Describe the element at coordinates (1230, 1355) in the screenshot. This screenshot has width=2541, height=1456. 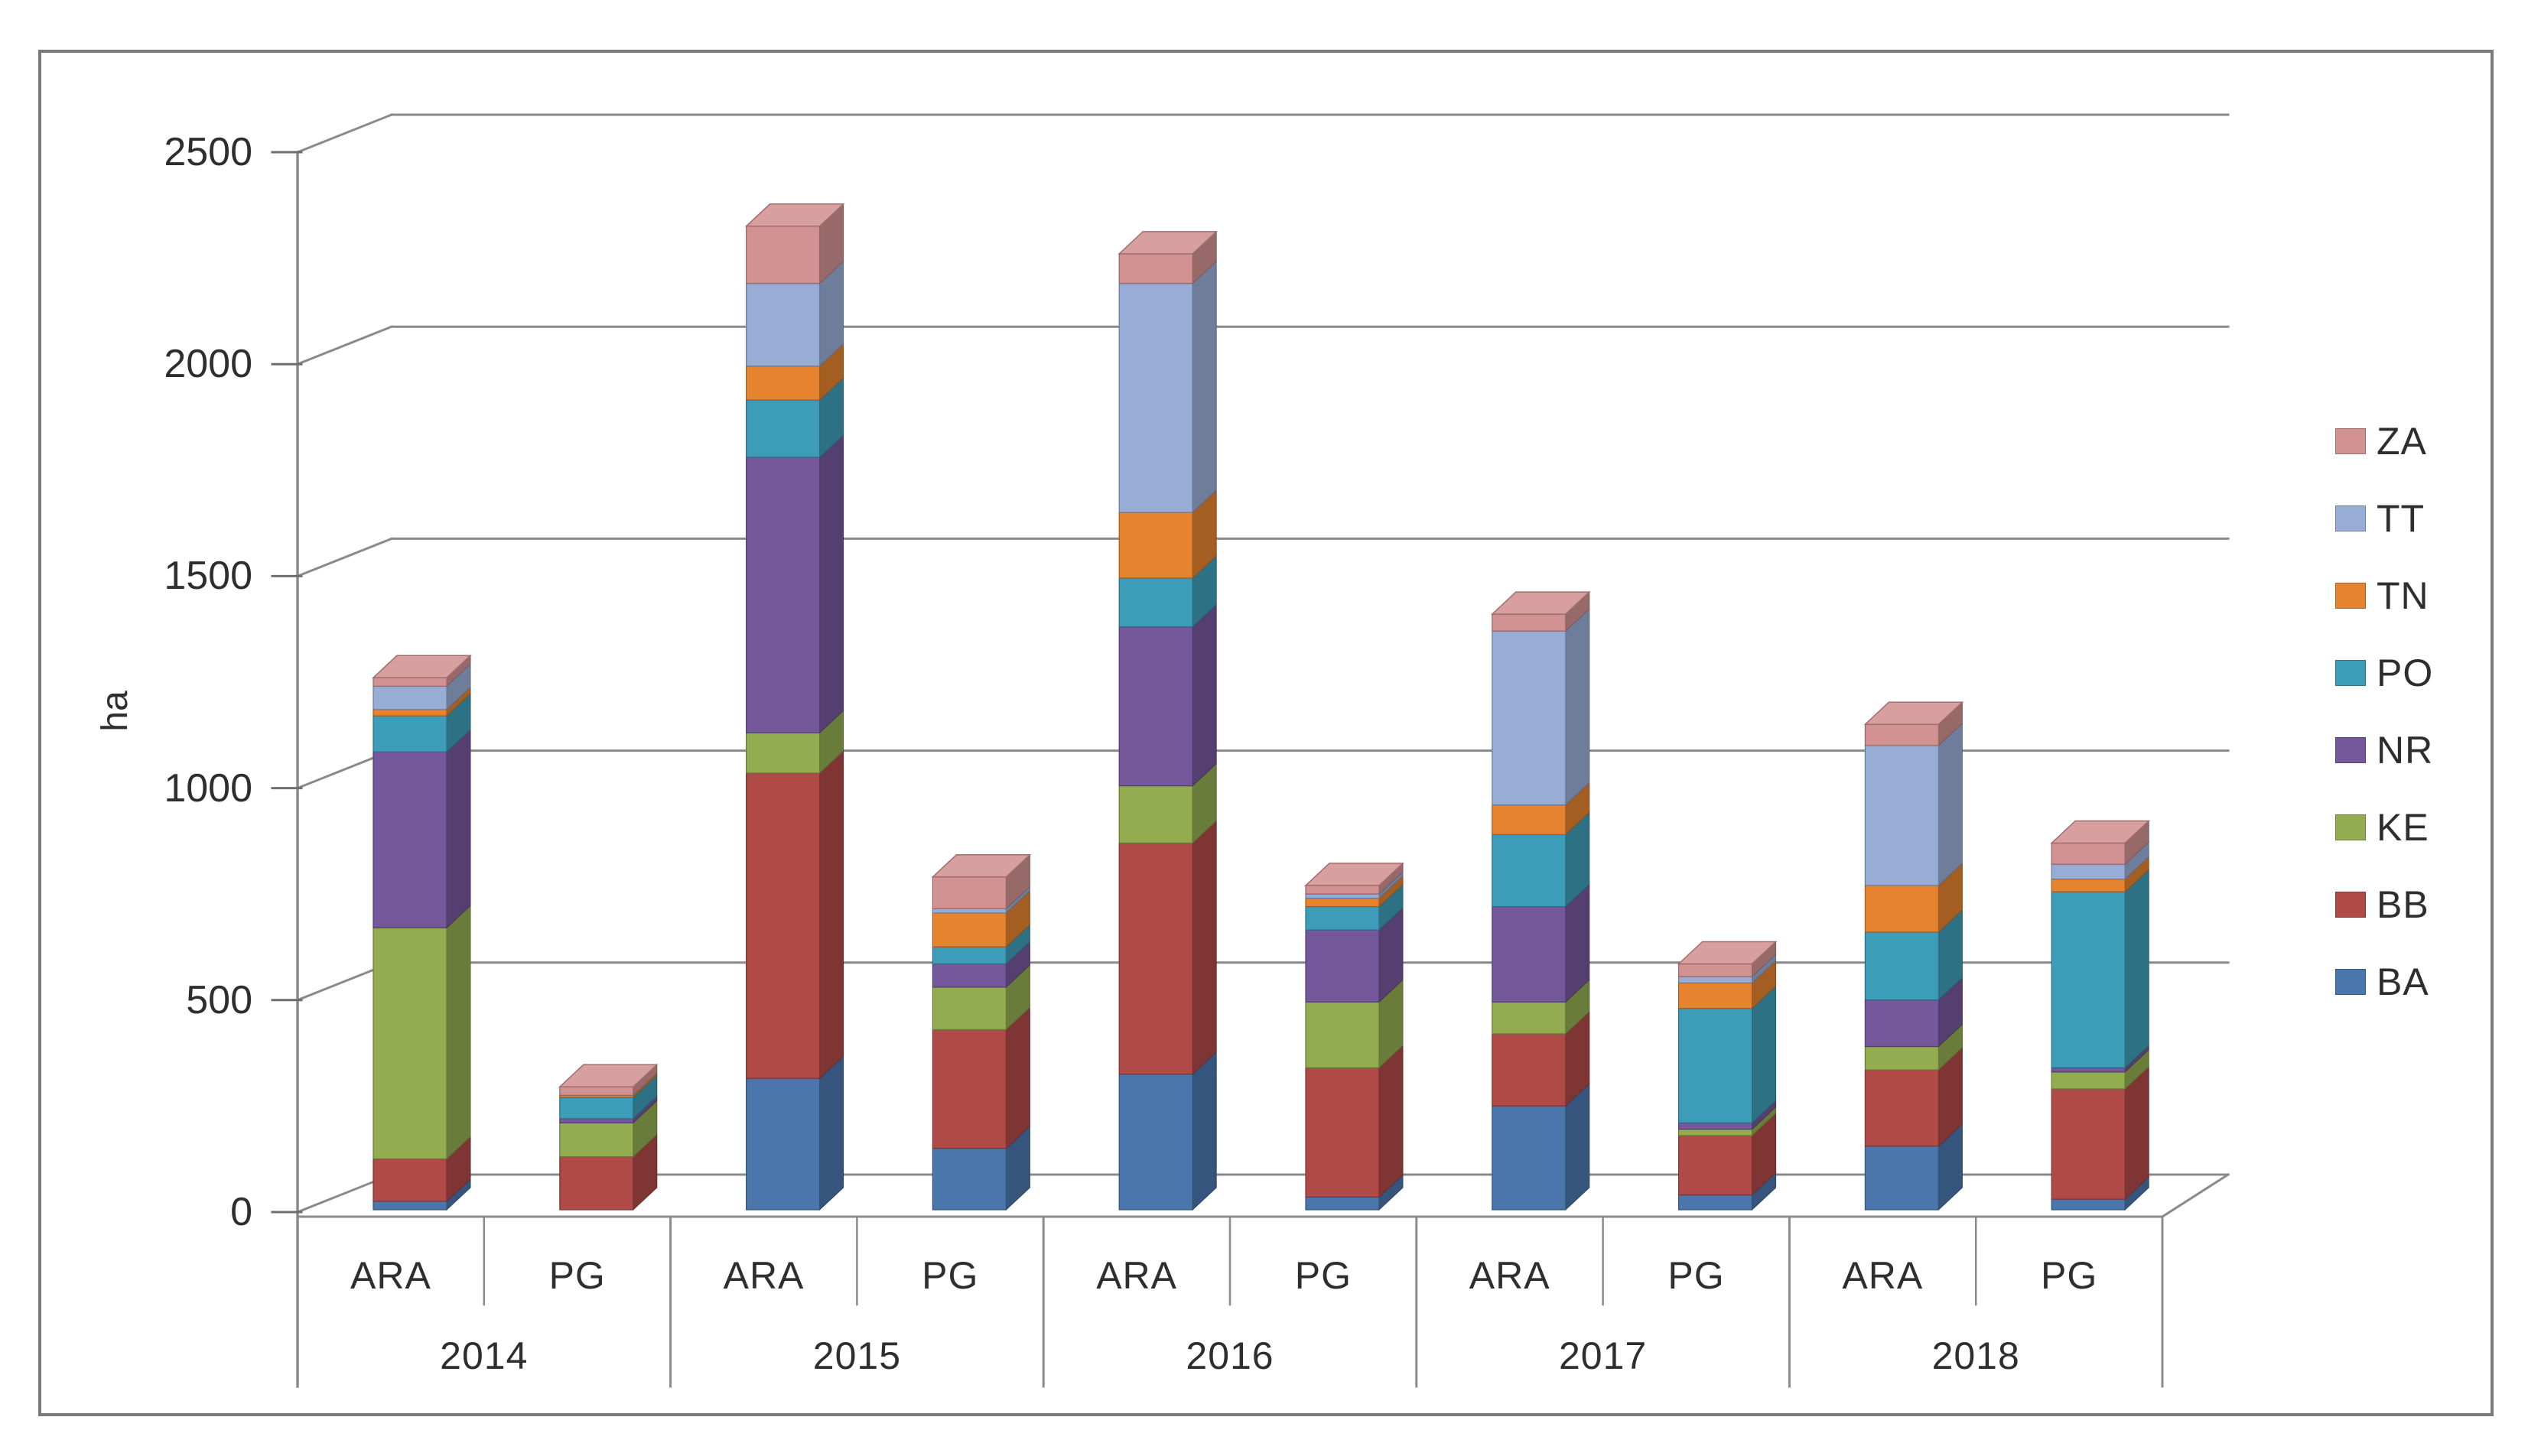
I see `year-label-2016: 2016` at that location.